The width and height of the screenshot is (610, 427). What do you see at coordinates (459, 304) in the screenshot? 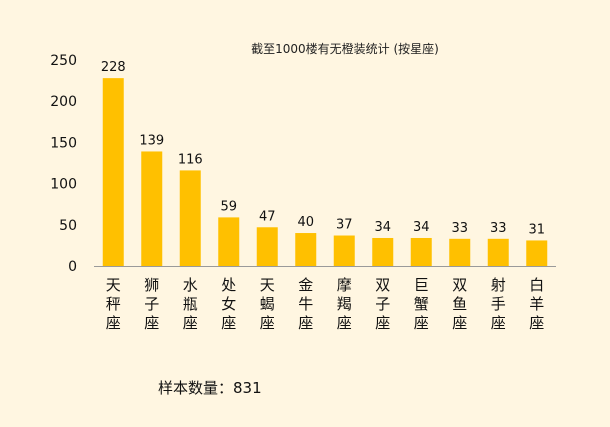
I see `category-label: 双鱼座` at bounding box center [459, 304].